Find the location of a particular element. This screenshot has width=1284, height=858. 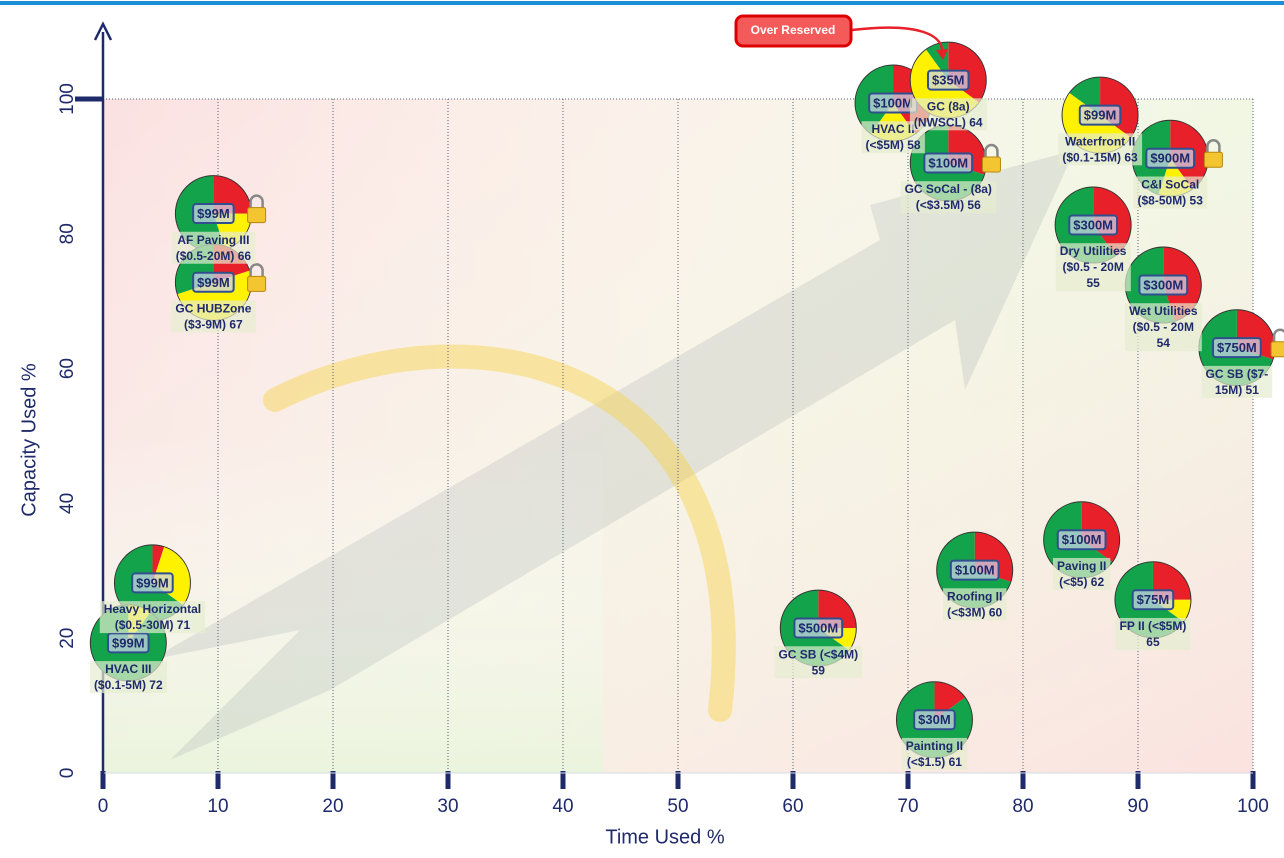

point-label: Painting II (<$1.5) 61 is located at coordinates (934, 753).